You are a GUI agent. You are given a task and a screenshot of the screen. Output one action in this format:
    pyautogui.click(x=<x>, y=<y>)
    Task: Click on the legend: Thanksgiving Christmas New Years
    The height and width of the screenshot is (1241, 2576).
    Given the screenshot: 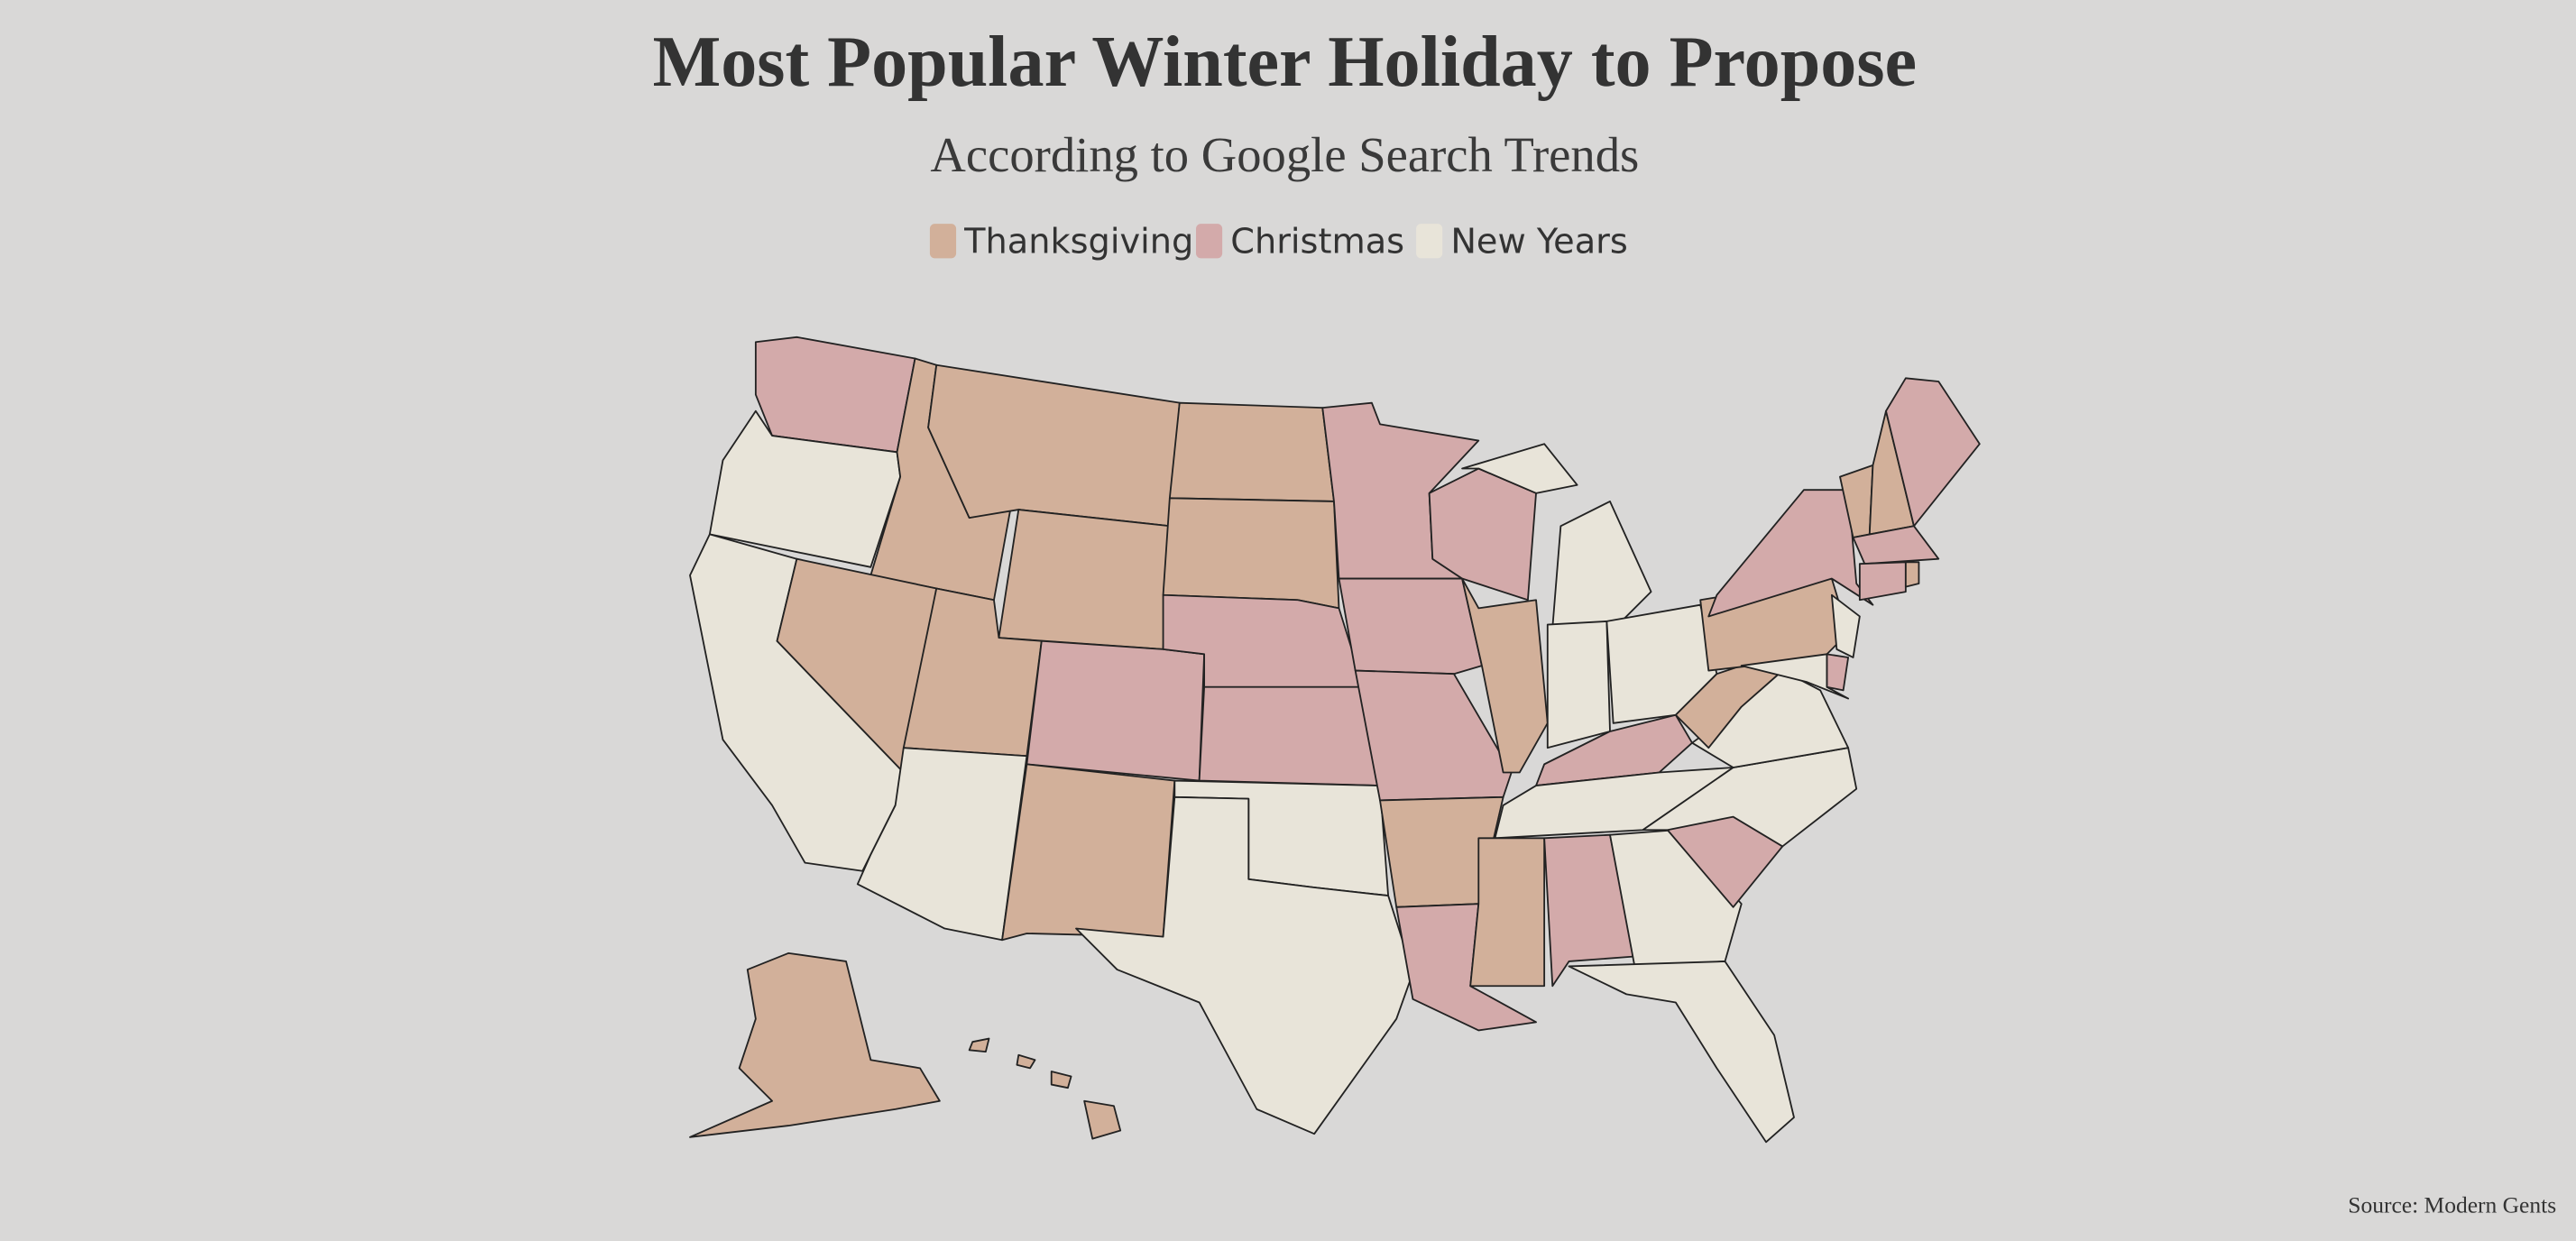 What is the action you would take?
    pyautogui.click(x=1279, y=241)
    